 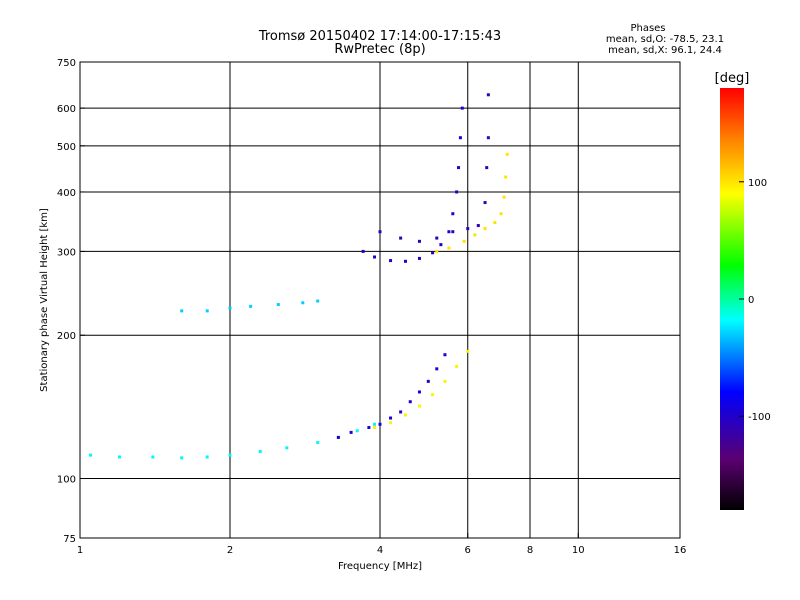 What do you see at coordinates (759, 417) in the screenshot?
I see `colorbar-tick-label: -100` at bounding box center [759, 417].